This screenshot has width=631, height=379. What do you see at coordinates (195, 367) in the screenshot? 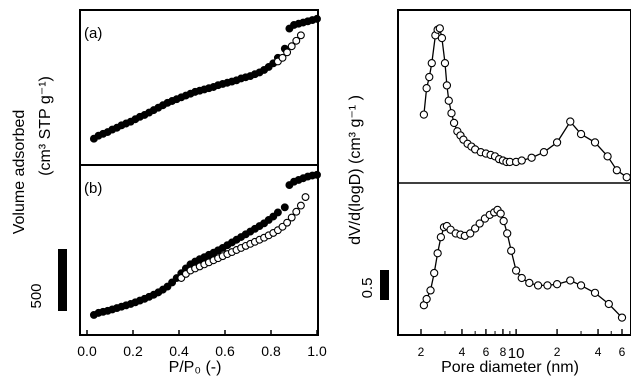
I see `left-xlabel: P/P₀ (-)` at bounding box center [195, 367].